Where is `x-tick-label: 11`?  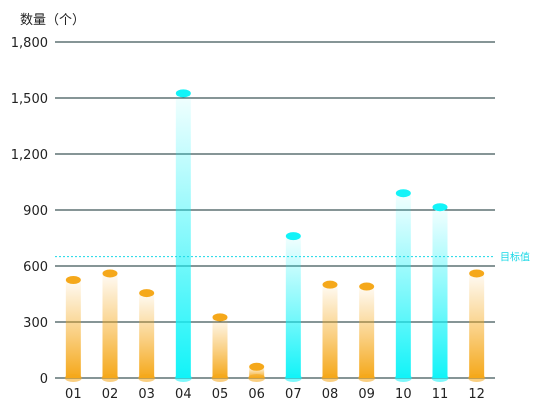
x-tick-label: 11 is located at coordinates (440, 394).